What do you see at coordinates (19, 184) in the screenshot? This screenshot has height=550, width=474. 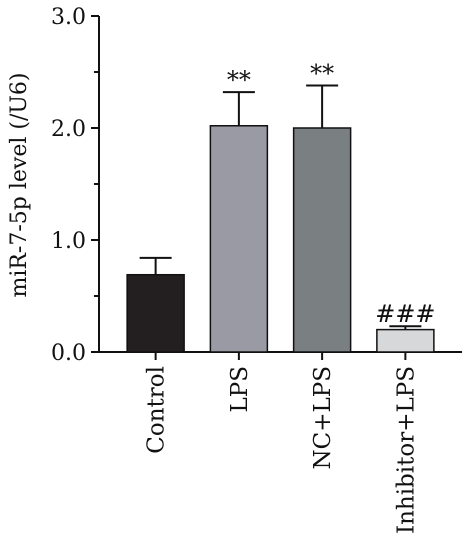 I see `y-axis-title: miR-7-5p level (/U6)` at bounding box center [19, 184].